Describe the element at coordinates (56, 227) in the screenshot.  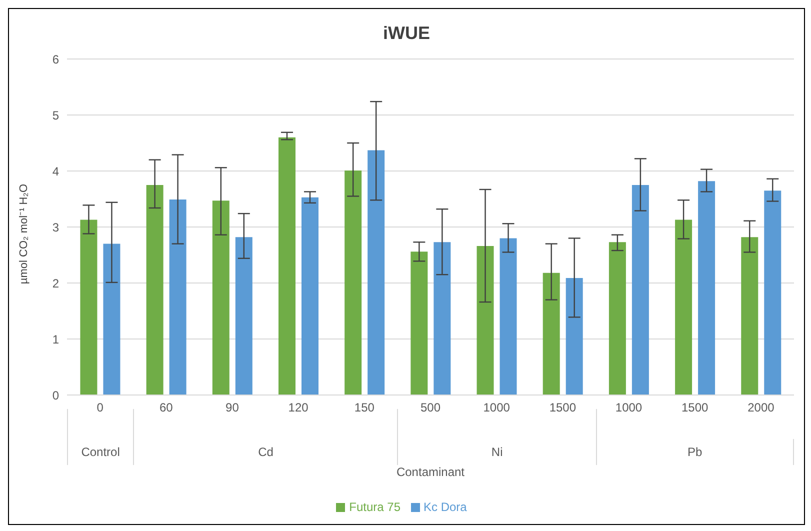
I see `y-tick-label: 3` at that location.